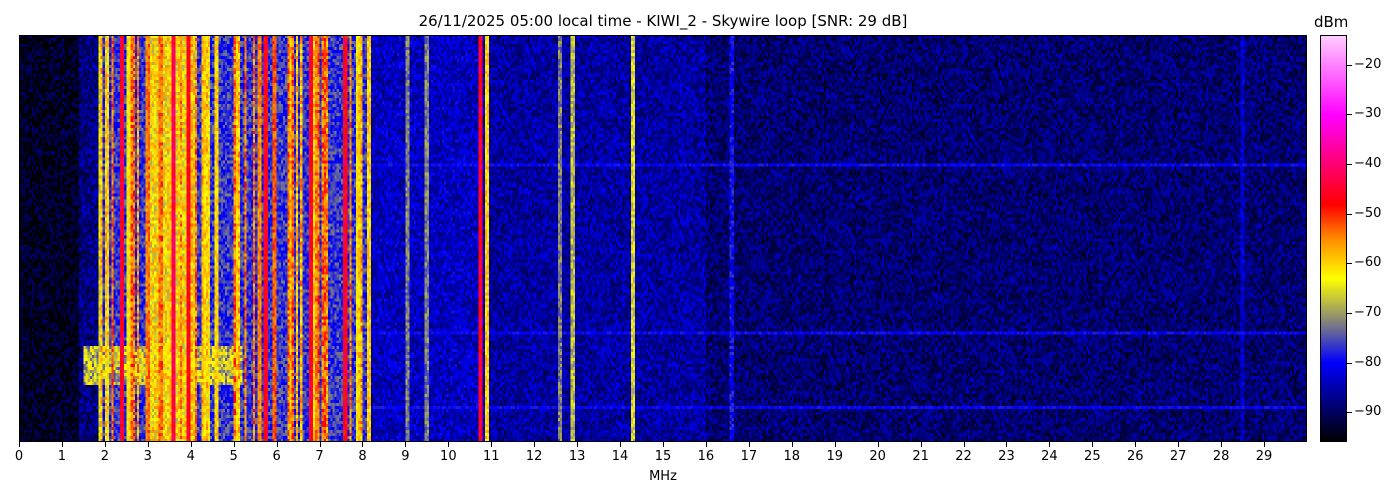 This screenshot has width=1400, height=500. Describe the element at coordinates (663, 456) in the screenshot. I see `x-tick-label: 15` at that location.